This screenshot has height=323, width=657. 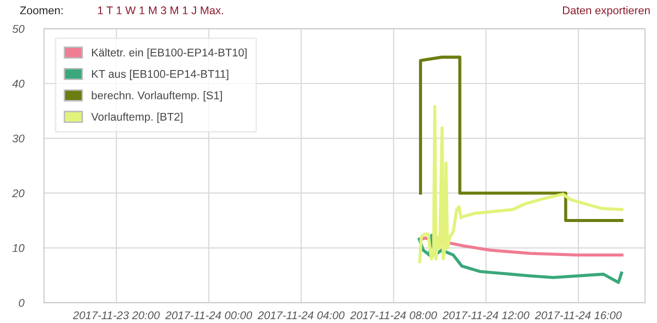 I want to click on y-tick-label: 40, so click(x=18, y=84).